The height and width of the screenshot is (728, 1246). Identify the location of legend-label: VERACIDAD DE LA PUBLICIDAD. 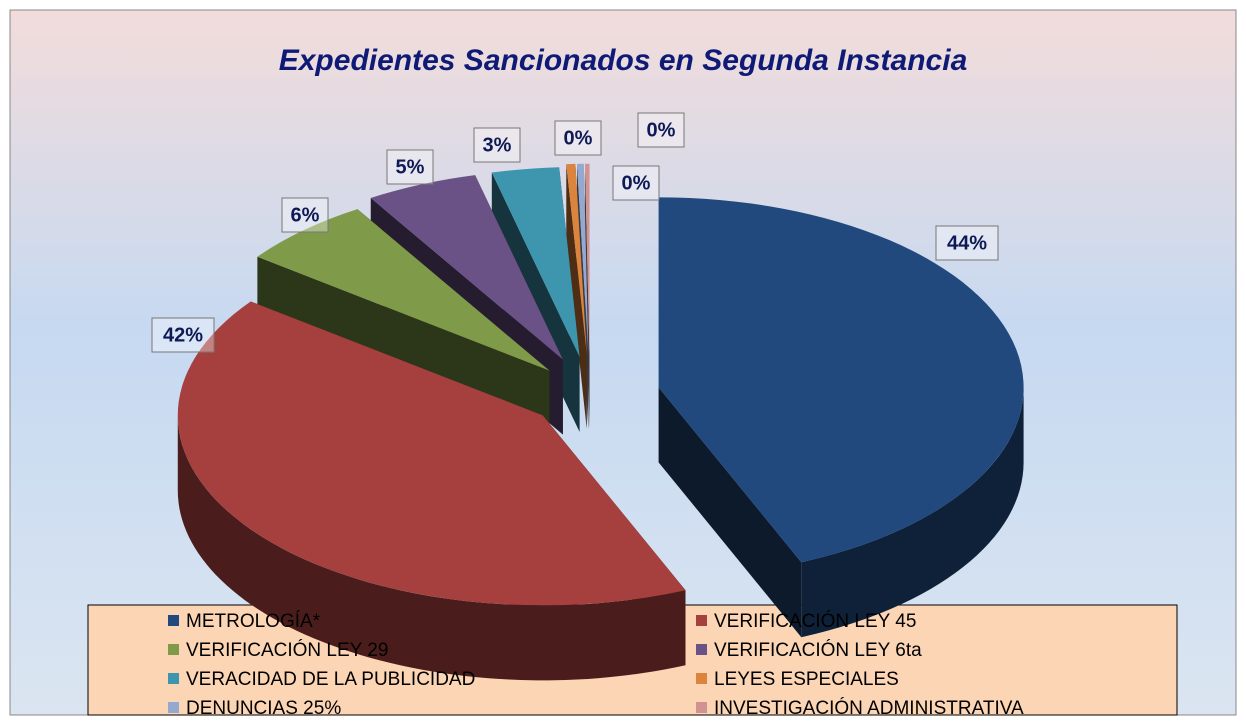
(330, 679).